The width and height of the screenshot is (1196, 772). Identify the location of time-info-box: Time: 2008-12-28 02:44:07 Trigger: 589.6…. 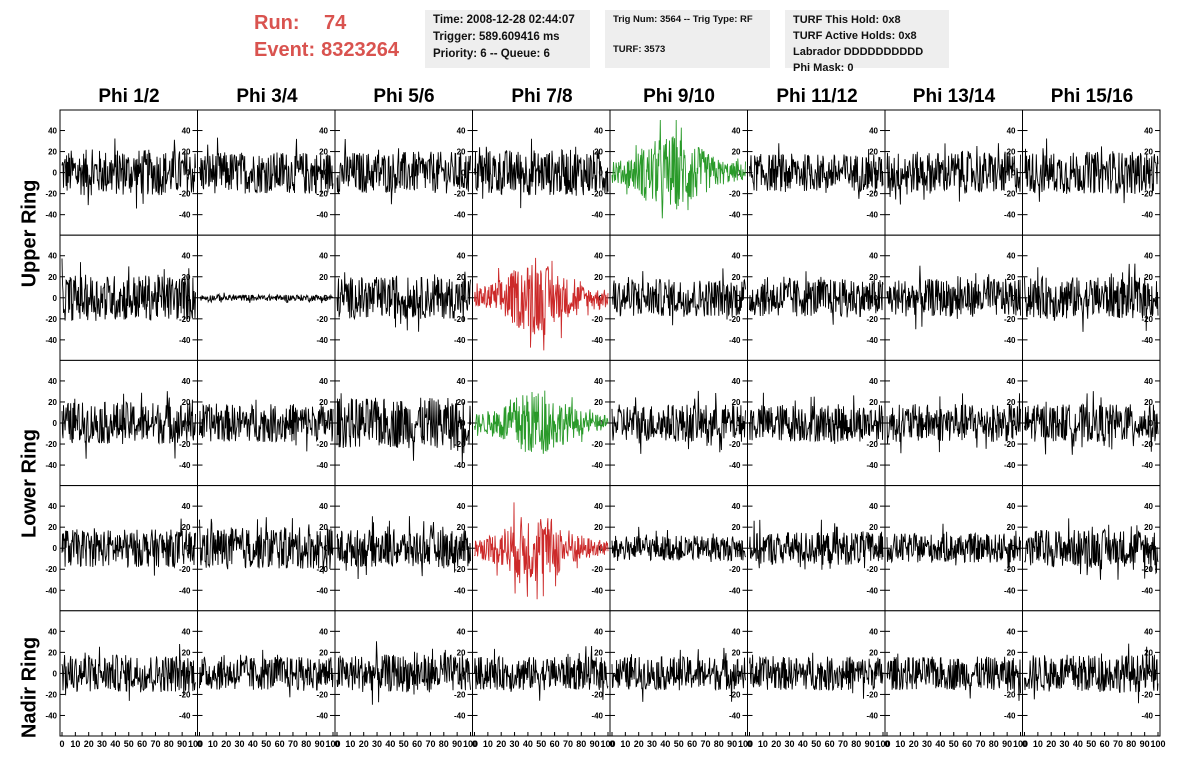
(507, 39).